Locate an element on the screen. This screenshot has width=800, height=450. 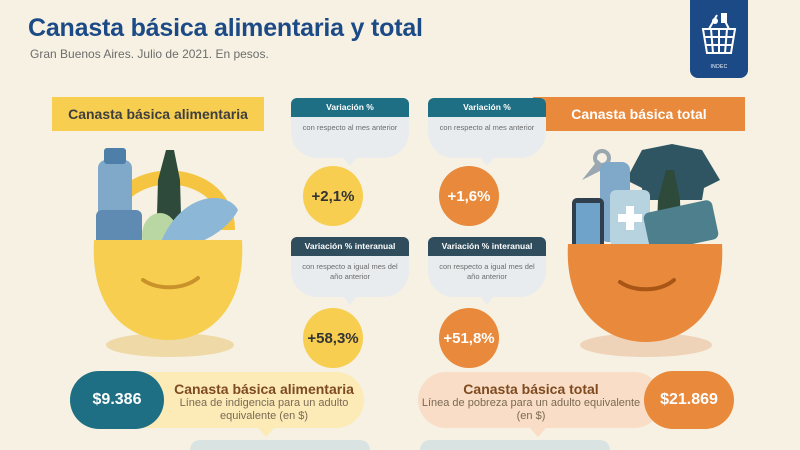
monthly-variation-bubble-right: Variación % con respecto al mes anterior is located at coordinates (487, 132).